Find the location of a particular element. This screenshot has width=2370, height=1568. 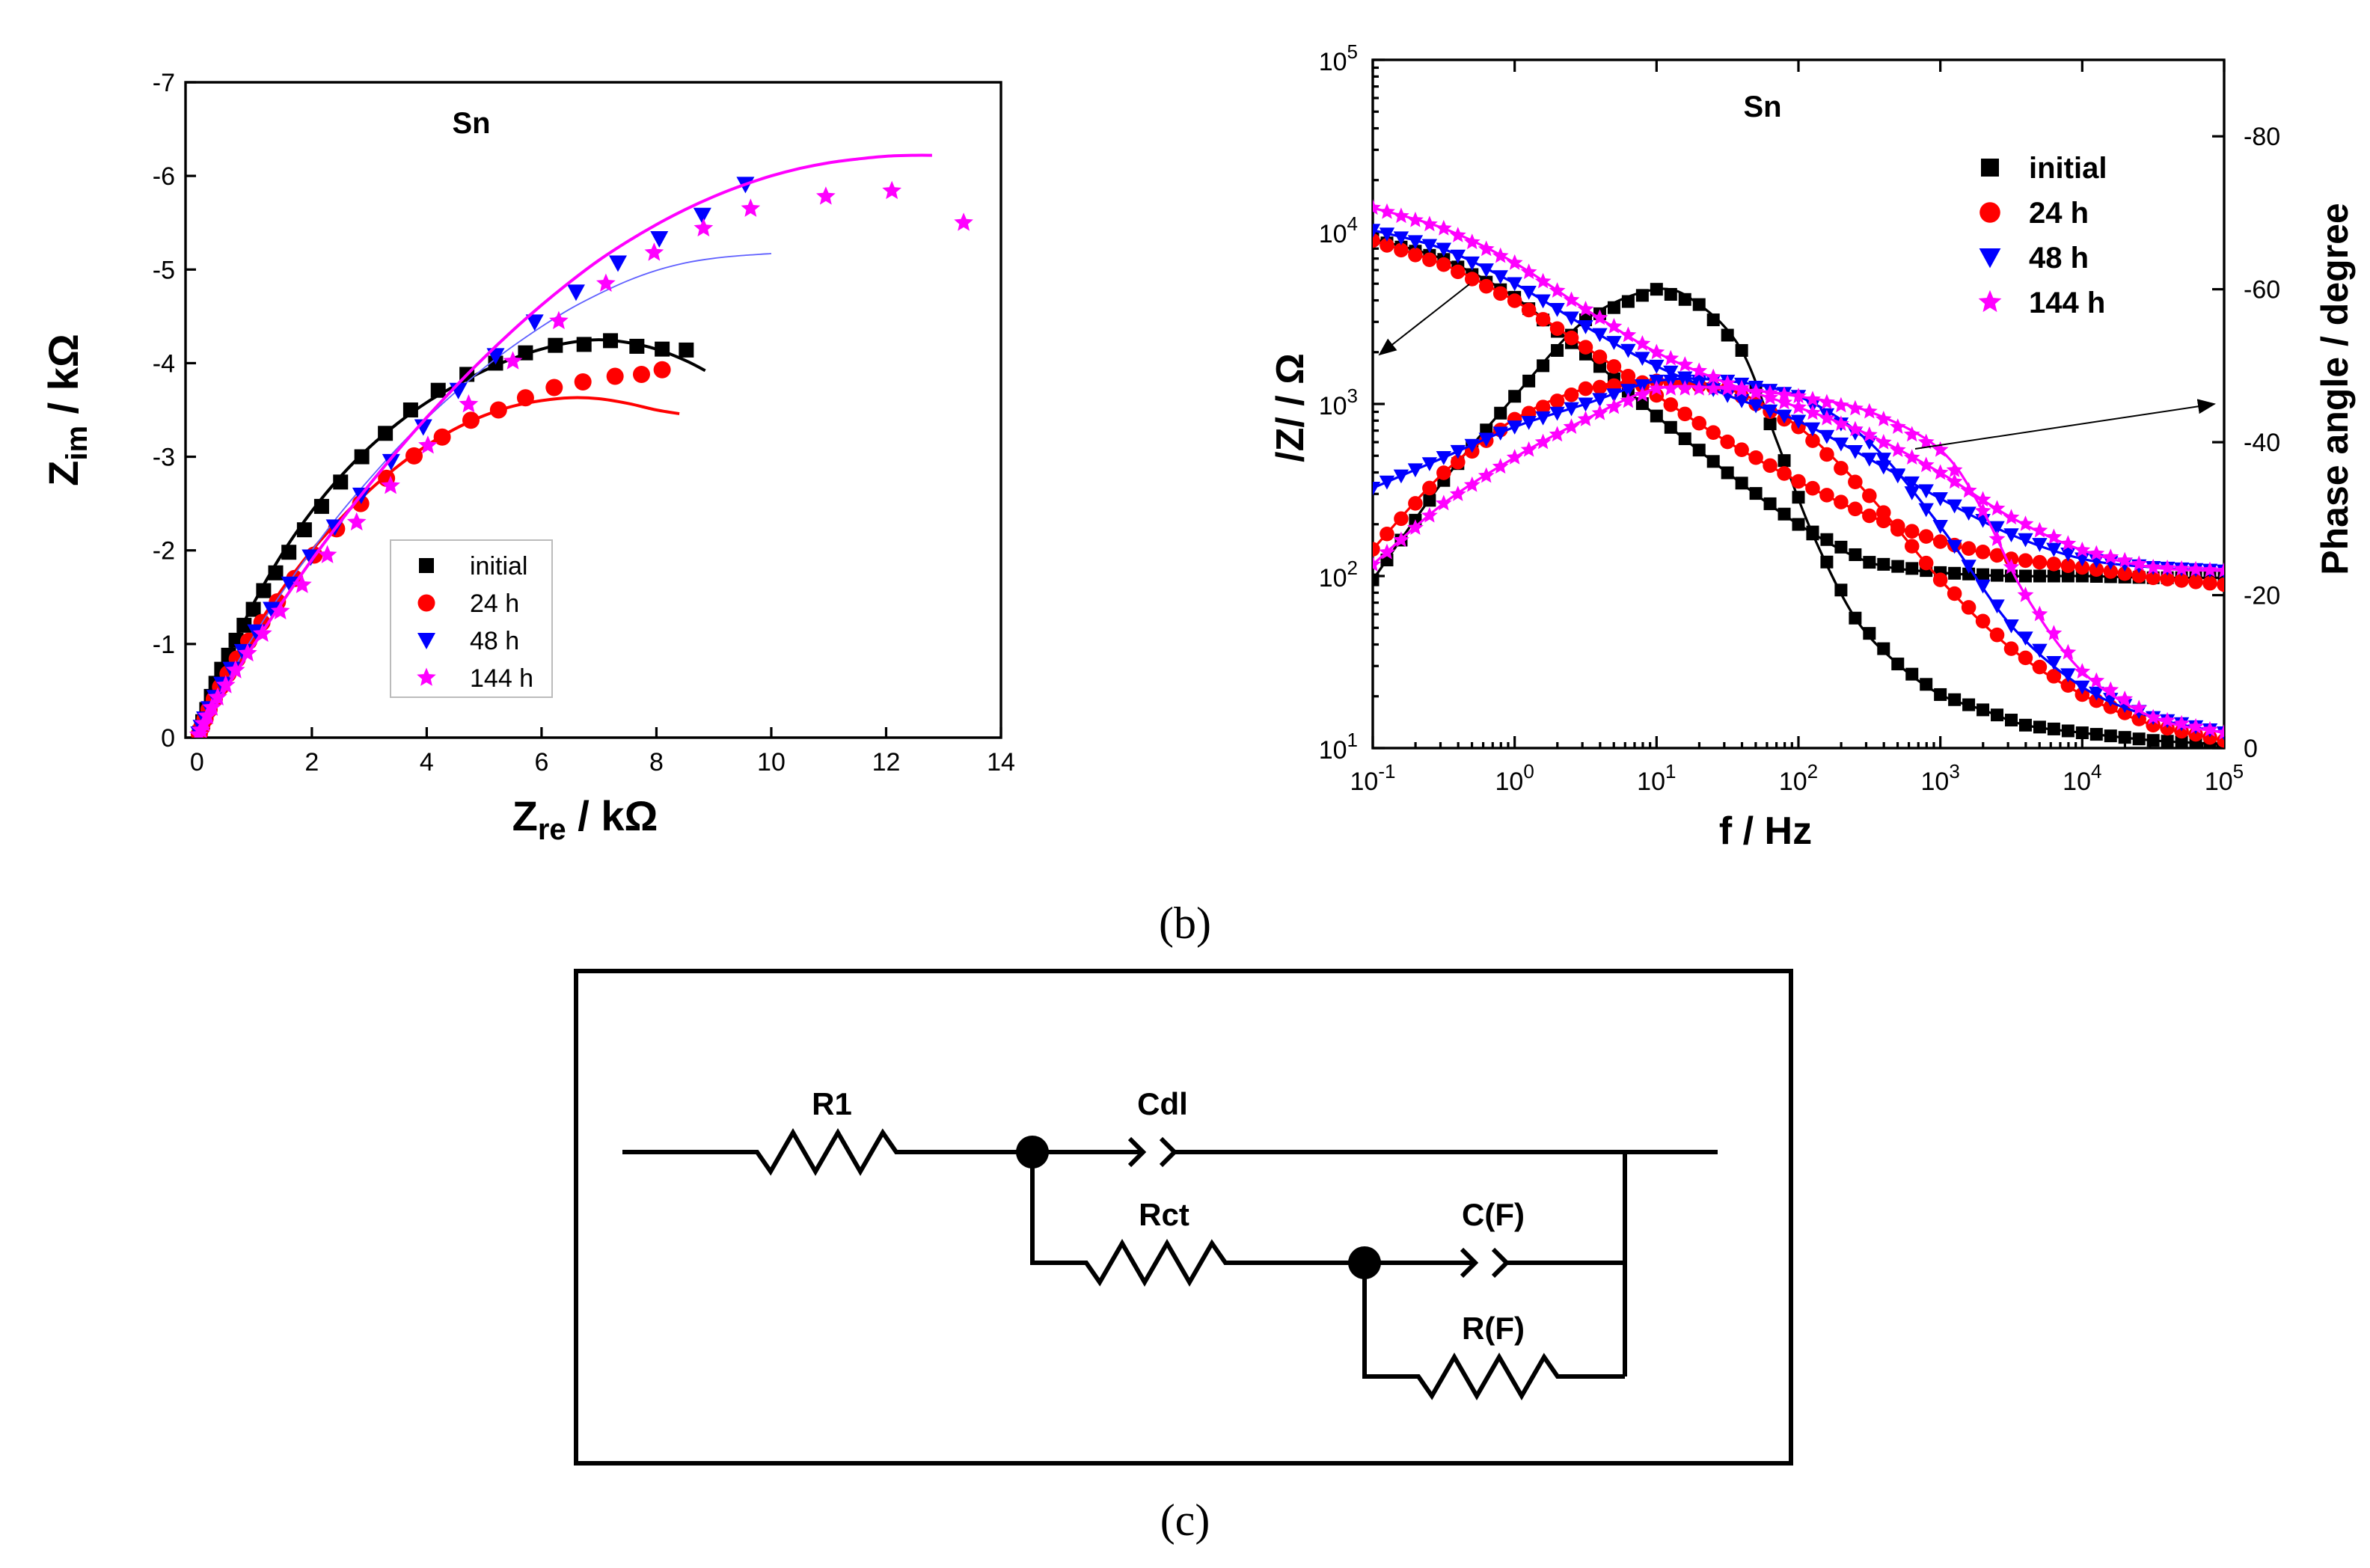

y-tick-label--1: -1 is located at coordinates (164, 645).